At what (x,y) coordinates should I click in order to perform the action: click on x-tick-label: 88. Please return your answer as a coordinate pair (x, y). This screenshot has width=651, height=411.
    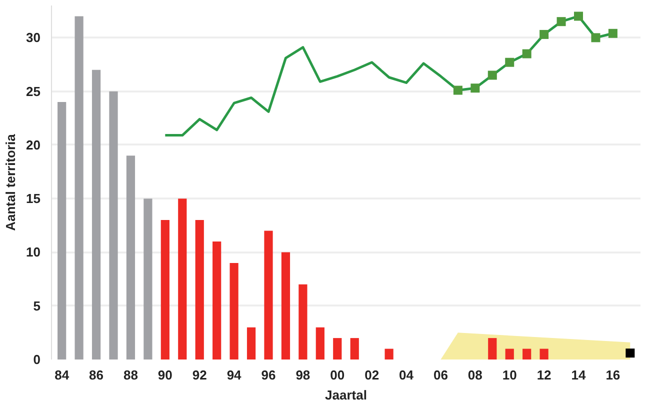
    Looking at the image, I should click on (130, 375).